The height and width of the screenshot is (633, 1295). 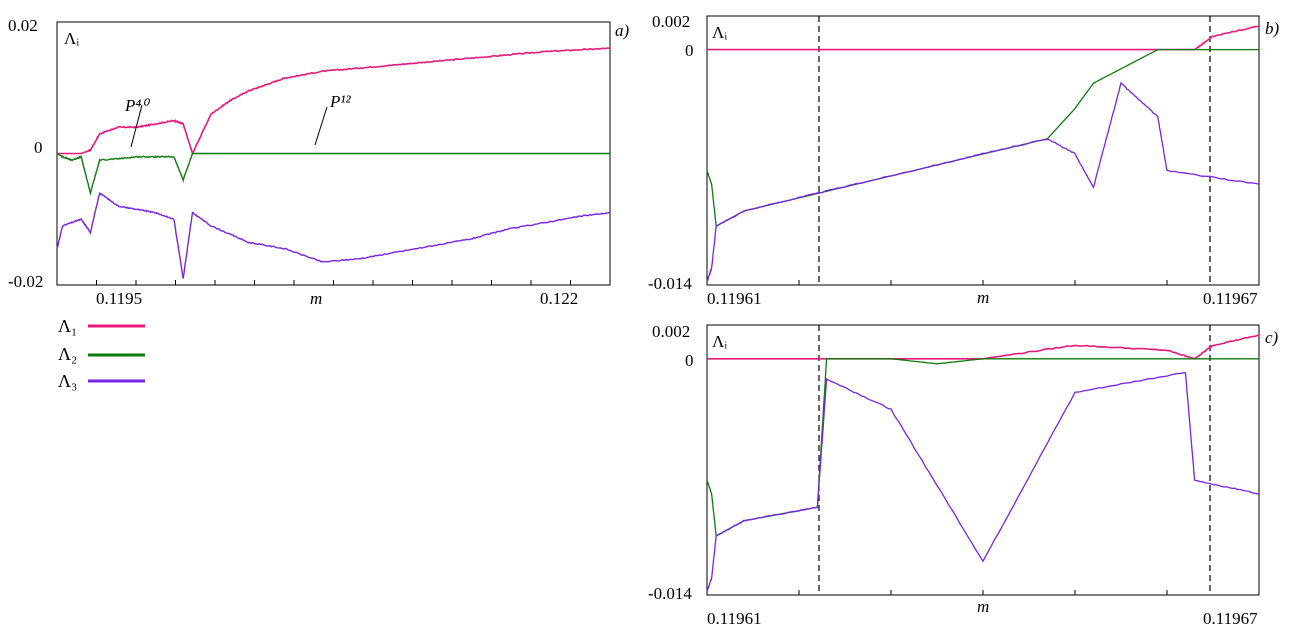 I want to click on x-tick-label: 0.122, so click(x=559, y=298).